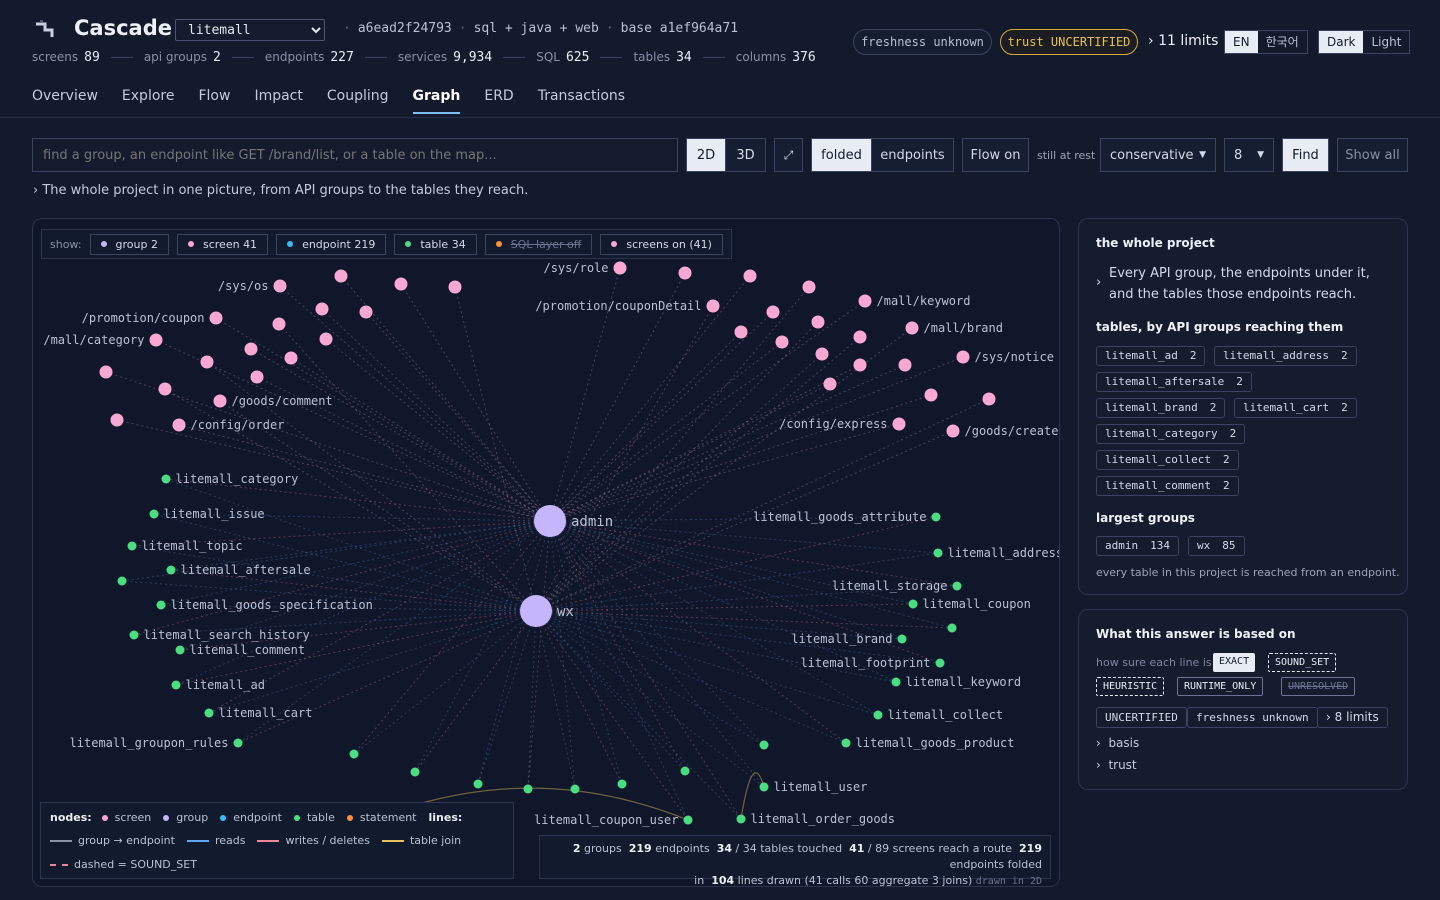 The width and height of the screenshot is (1440, 900). I want to click on lang-ko-button: 한국어, so click(1282, 42).